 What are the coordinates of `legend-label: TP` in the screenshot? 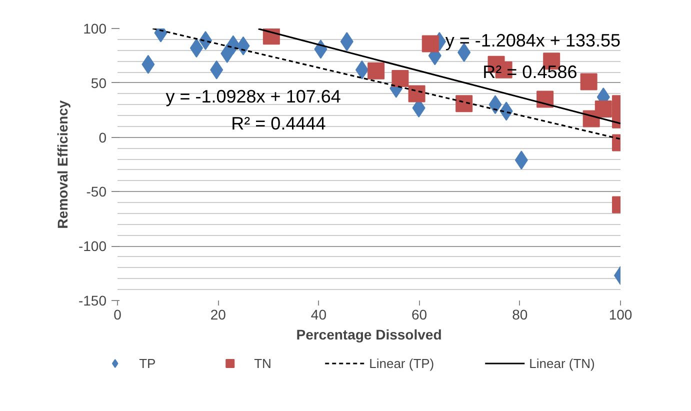 It's located at (148, 363).